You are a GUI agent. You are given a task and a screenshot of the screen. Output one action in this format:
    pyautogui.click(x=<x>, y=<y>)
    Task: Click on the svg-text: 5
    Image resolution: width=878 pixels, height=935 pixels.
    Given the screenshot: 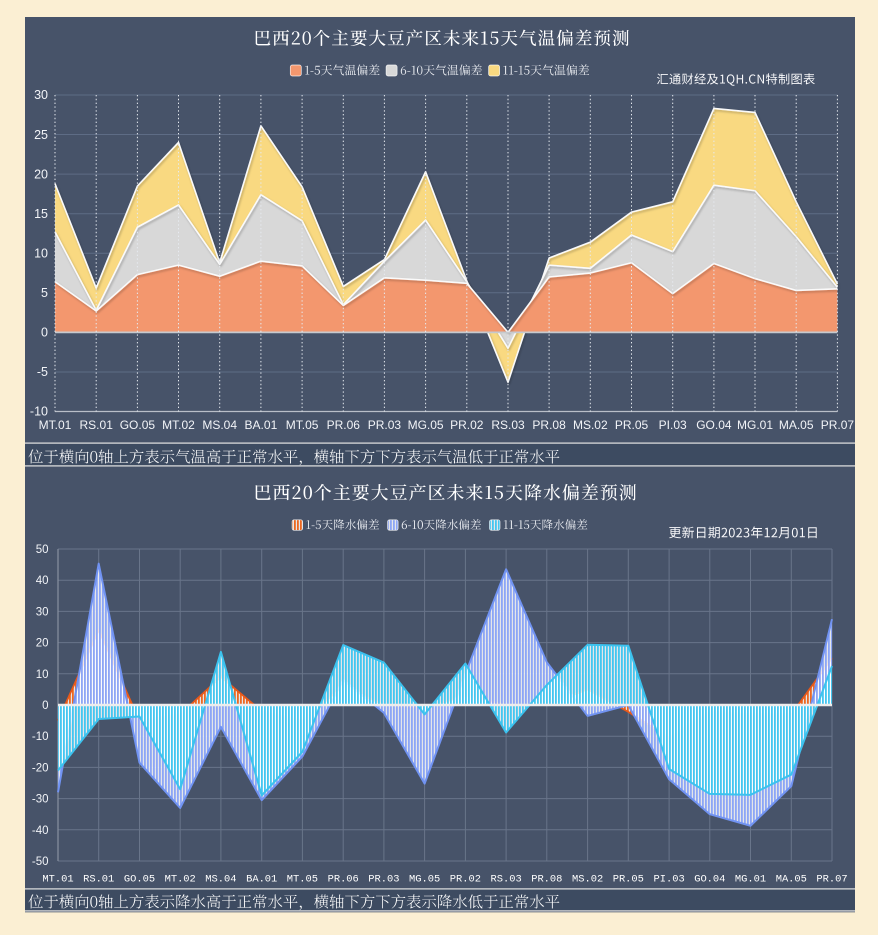 What is the action you would take?
    pyautogui.click(x=44, y=293)
    